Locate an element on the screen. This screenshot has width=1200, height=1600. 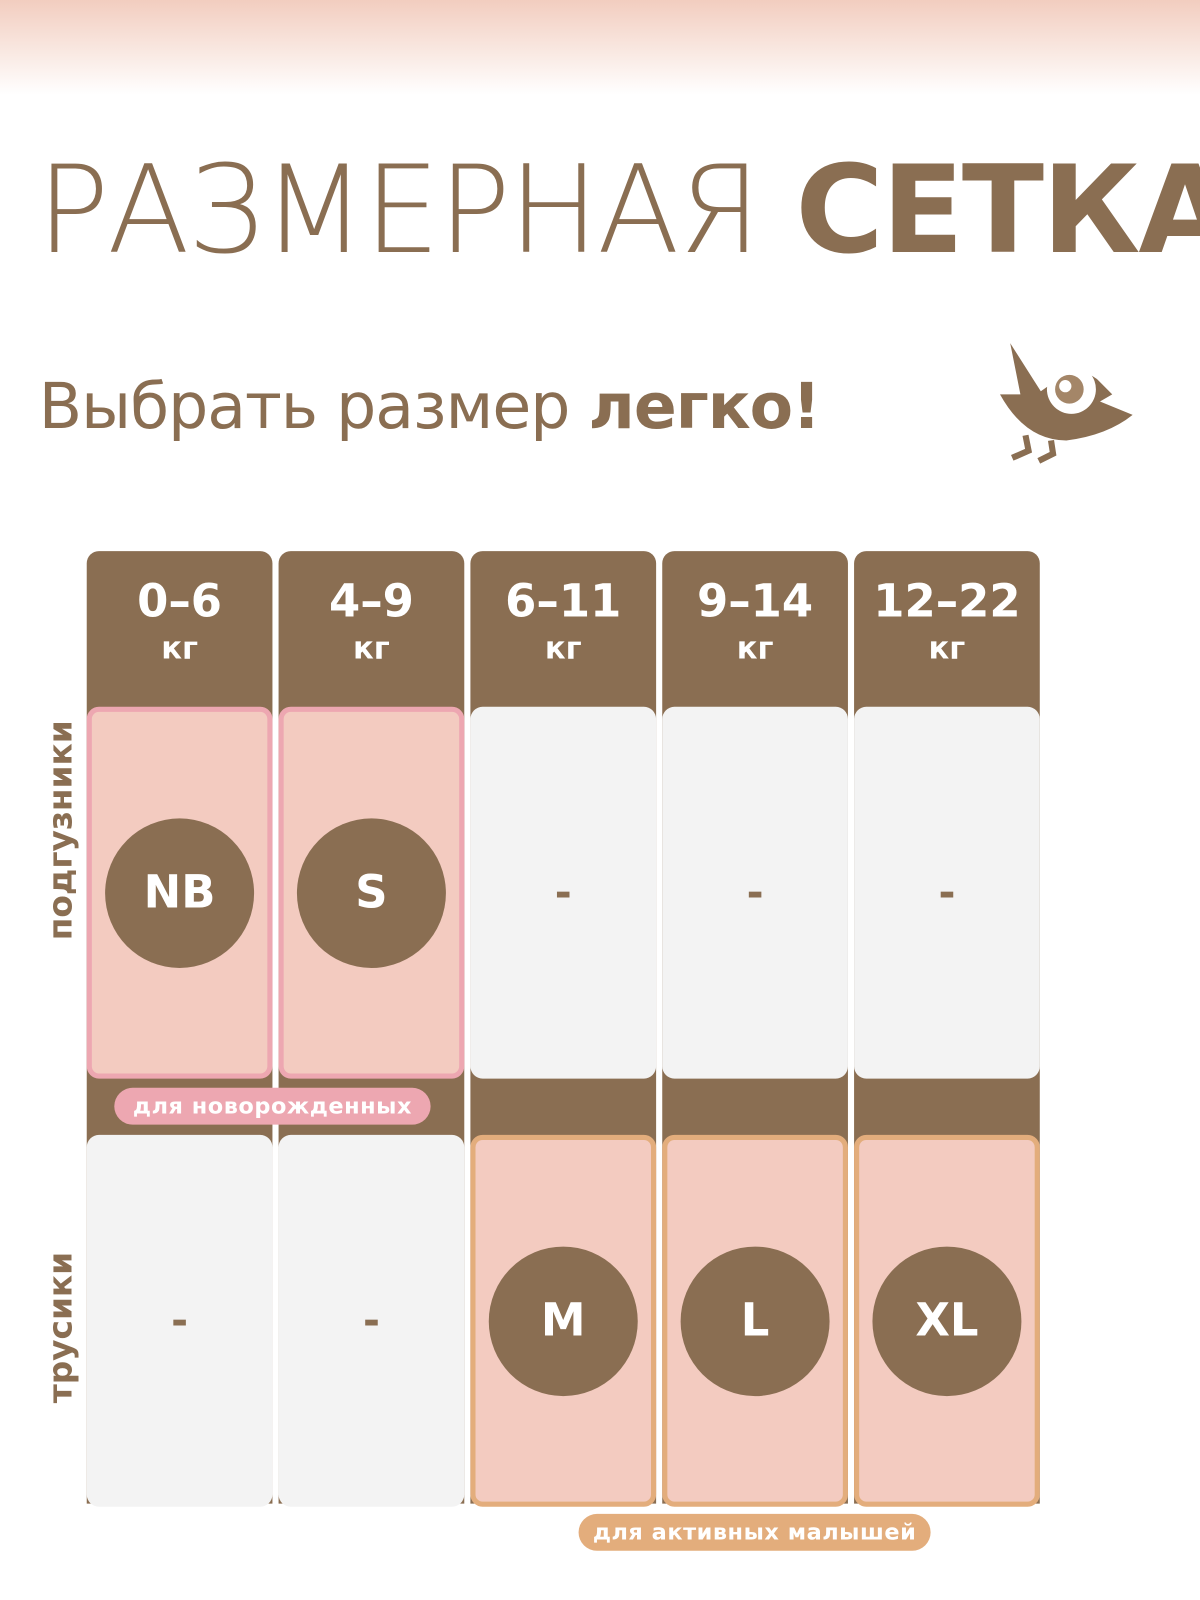
diaper-cell: S is located at coordinates (371, 892).